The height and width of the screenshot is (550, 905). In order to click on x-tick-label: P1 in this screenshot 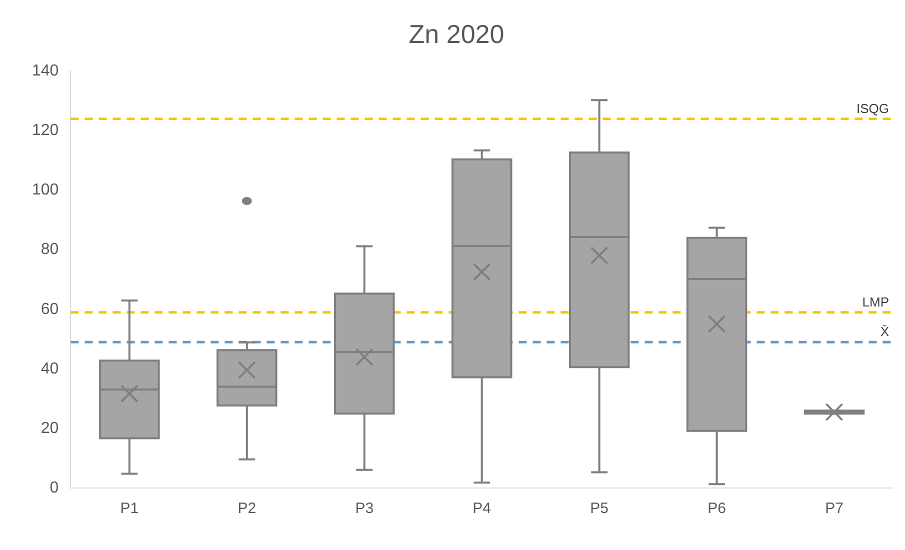, I will do `click(129, 509)`.